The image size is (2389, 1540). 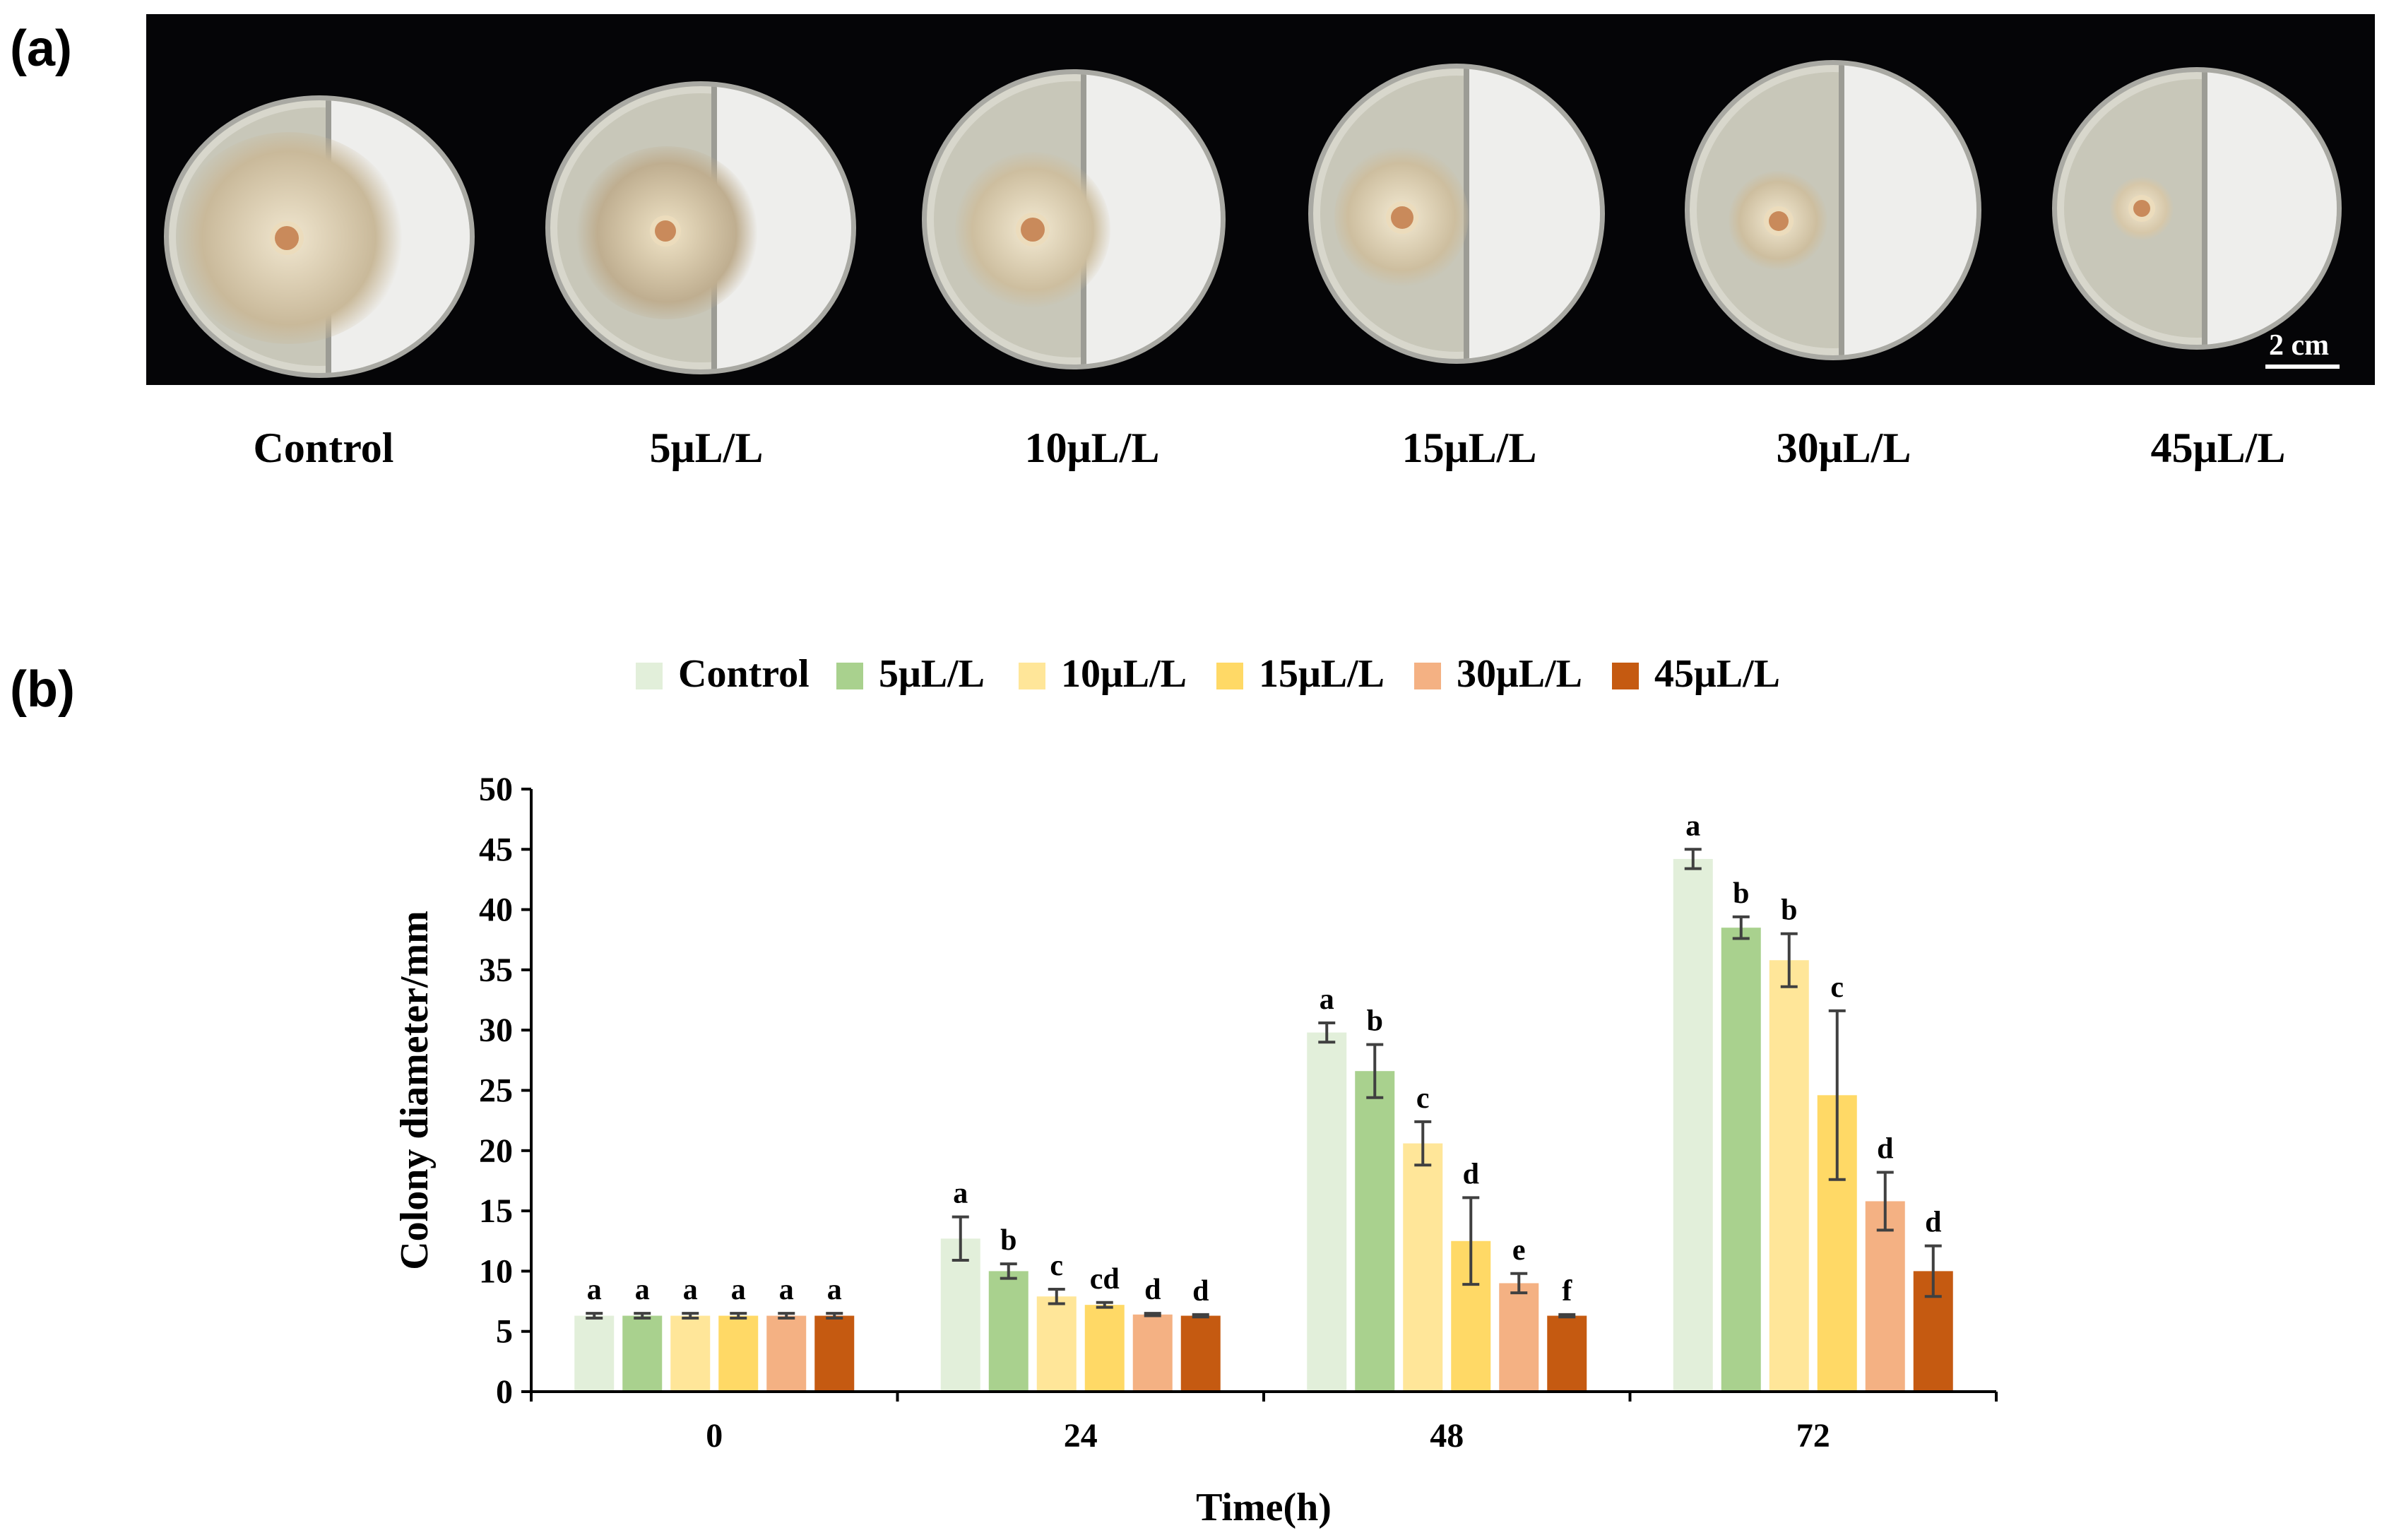 What do you see at coordinates (505, 1392) in the screenshot?
I see `y-tick-label: 0` at bounding box center [505, 1392].